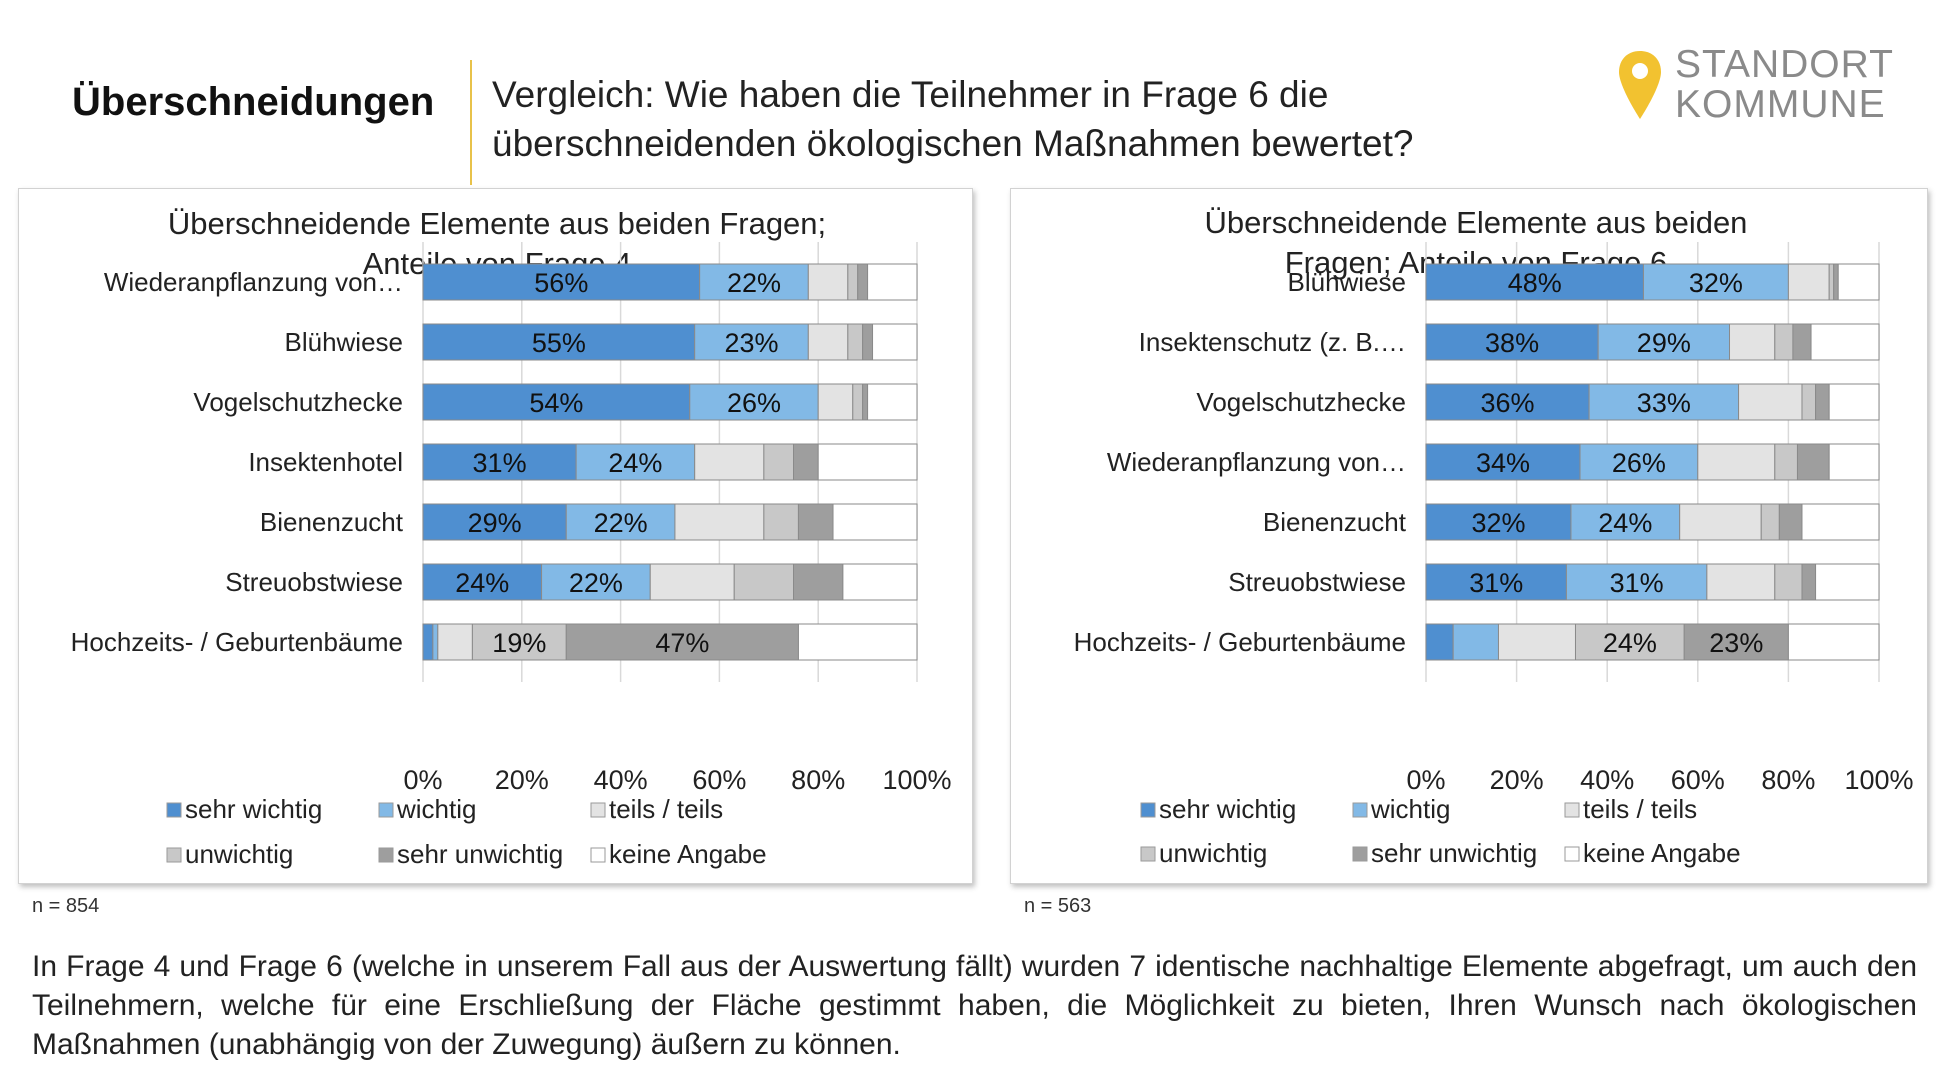 Image resolution: width=1940 pixels, height=1080 pixels. What do you see at coordinates (1760, 90) in the screenshot?
I see `standort-kommune-logo: STANDORT KOMMUNE` at bounding box center [1760, 90].